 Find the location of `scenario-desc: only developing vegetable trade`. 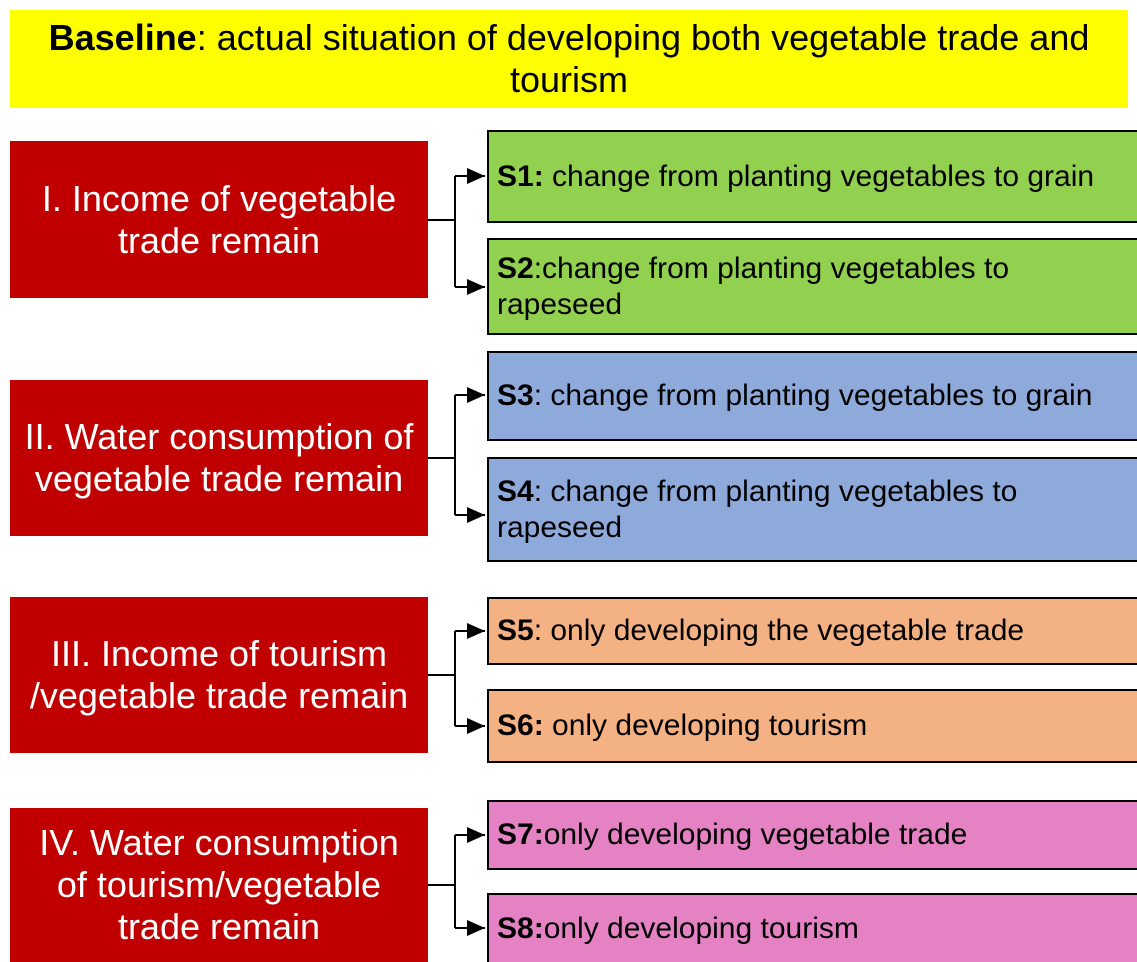

scenario-desc: only developing vegetable trade is located at coordinates (755, 834).